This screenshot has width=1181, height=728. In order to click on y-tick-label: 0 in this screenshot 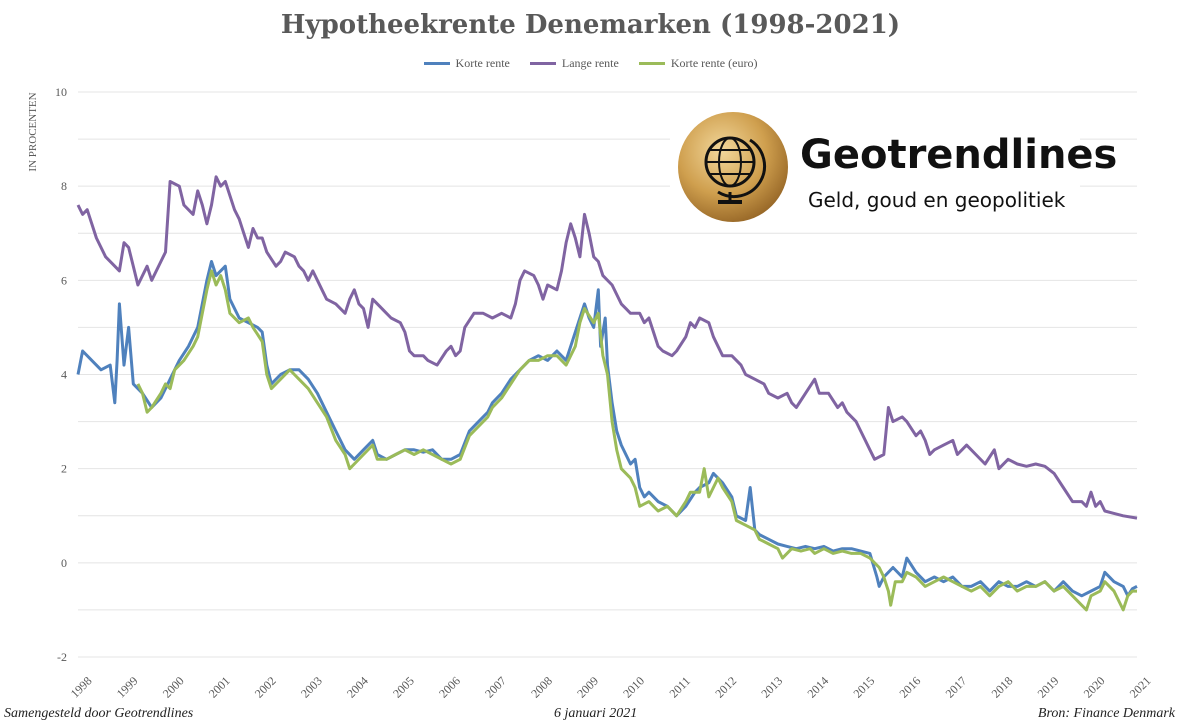, I will do `click(64, 563)`.